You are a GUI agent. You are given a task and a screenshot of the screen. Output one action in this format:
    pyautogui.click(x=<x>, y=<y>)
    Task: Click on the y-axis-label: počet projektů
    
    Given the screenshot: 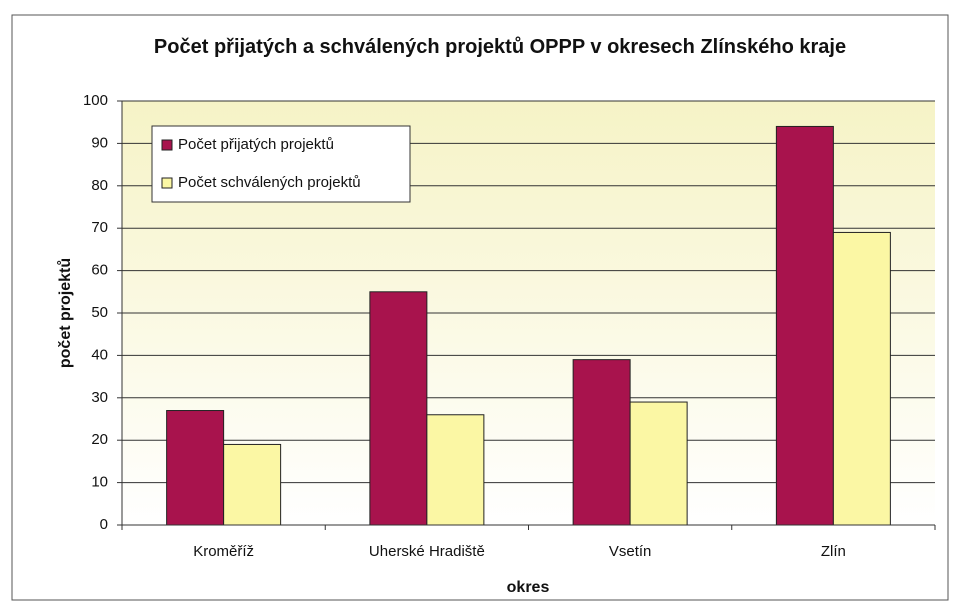 What is the action you would take?
    pyautogui.click(x=65, y=313)
    